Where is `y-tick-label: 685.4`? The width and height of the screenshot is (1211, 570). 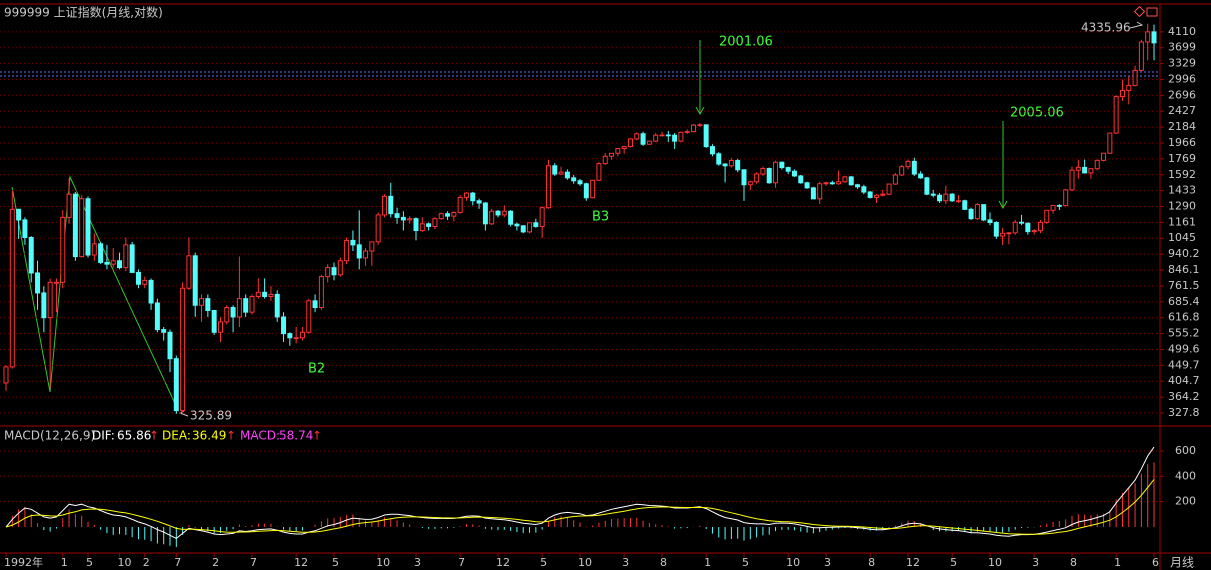
y-tick-label: 685.4 is located at coordinates (1184, 301).